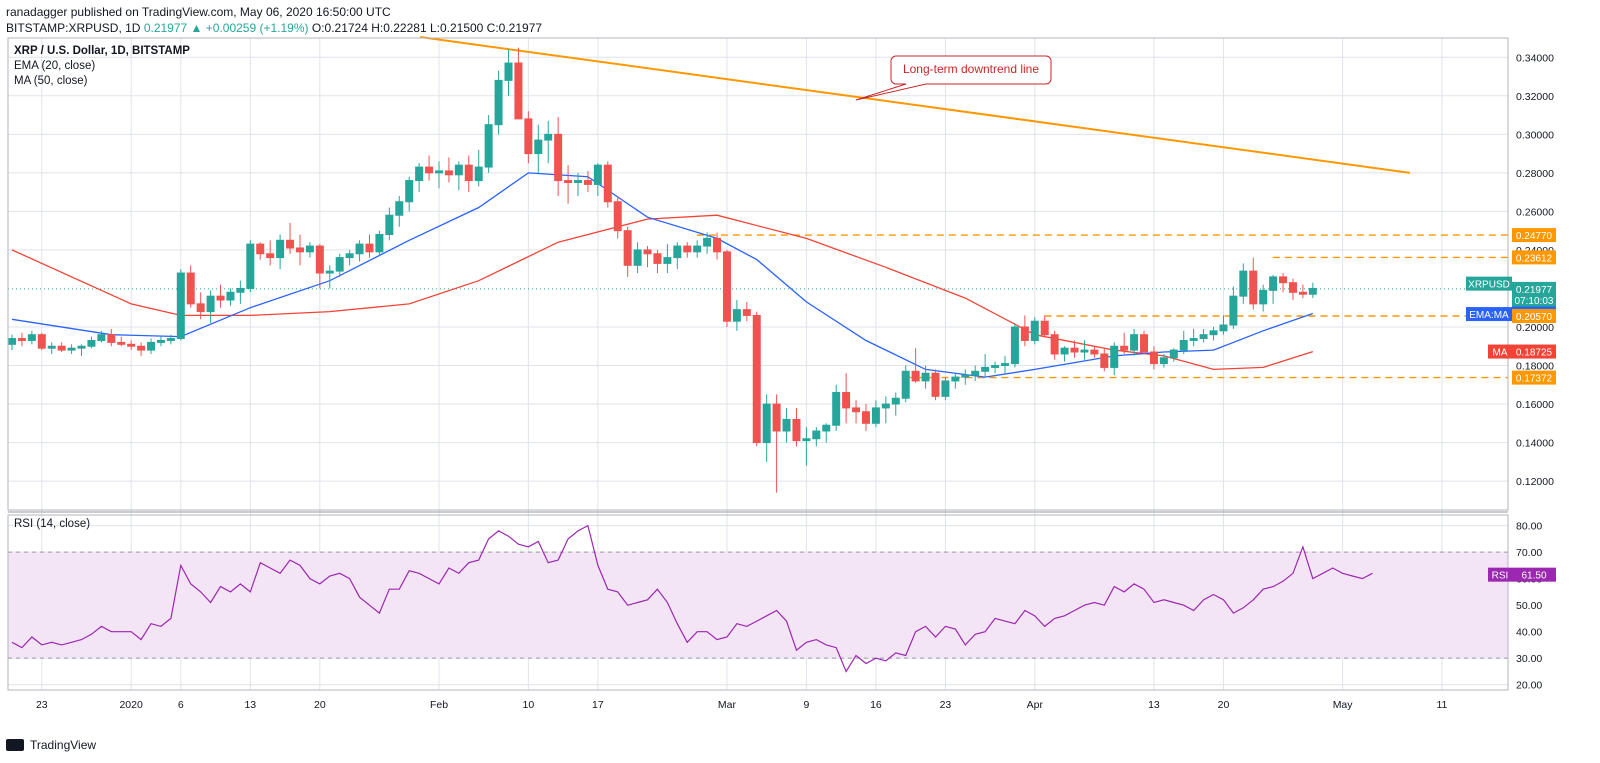 The image size is (1600, 763). Describe the element at coordinates (806, 705) in the screenshot. I see `x-tick-label: 9` at that location.